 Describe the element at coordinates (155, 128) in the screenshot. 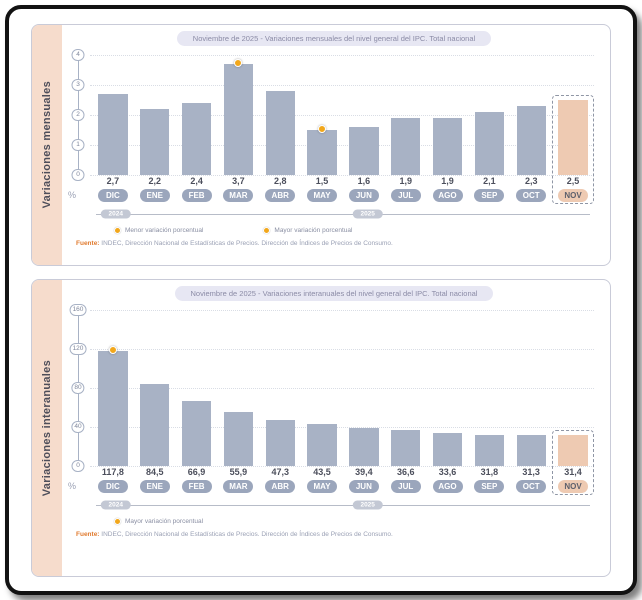

I see `bar-column: 2,2 ENE` at that location.